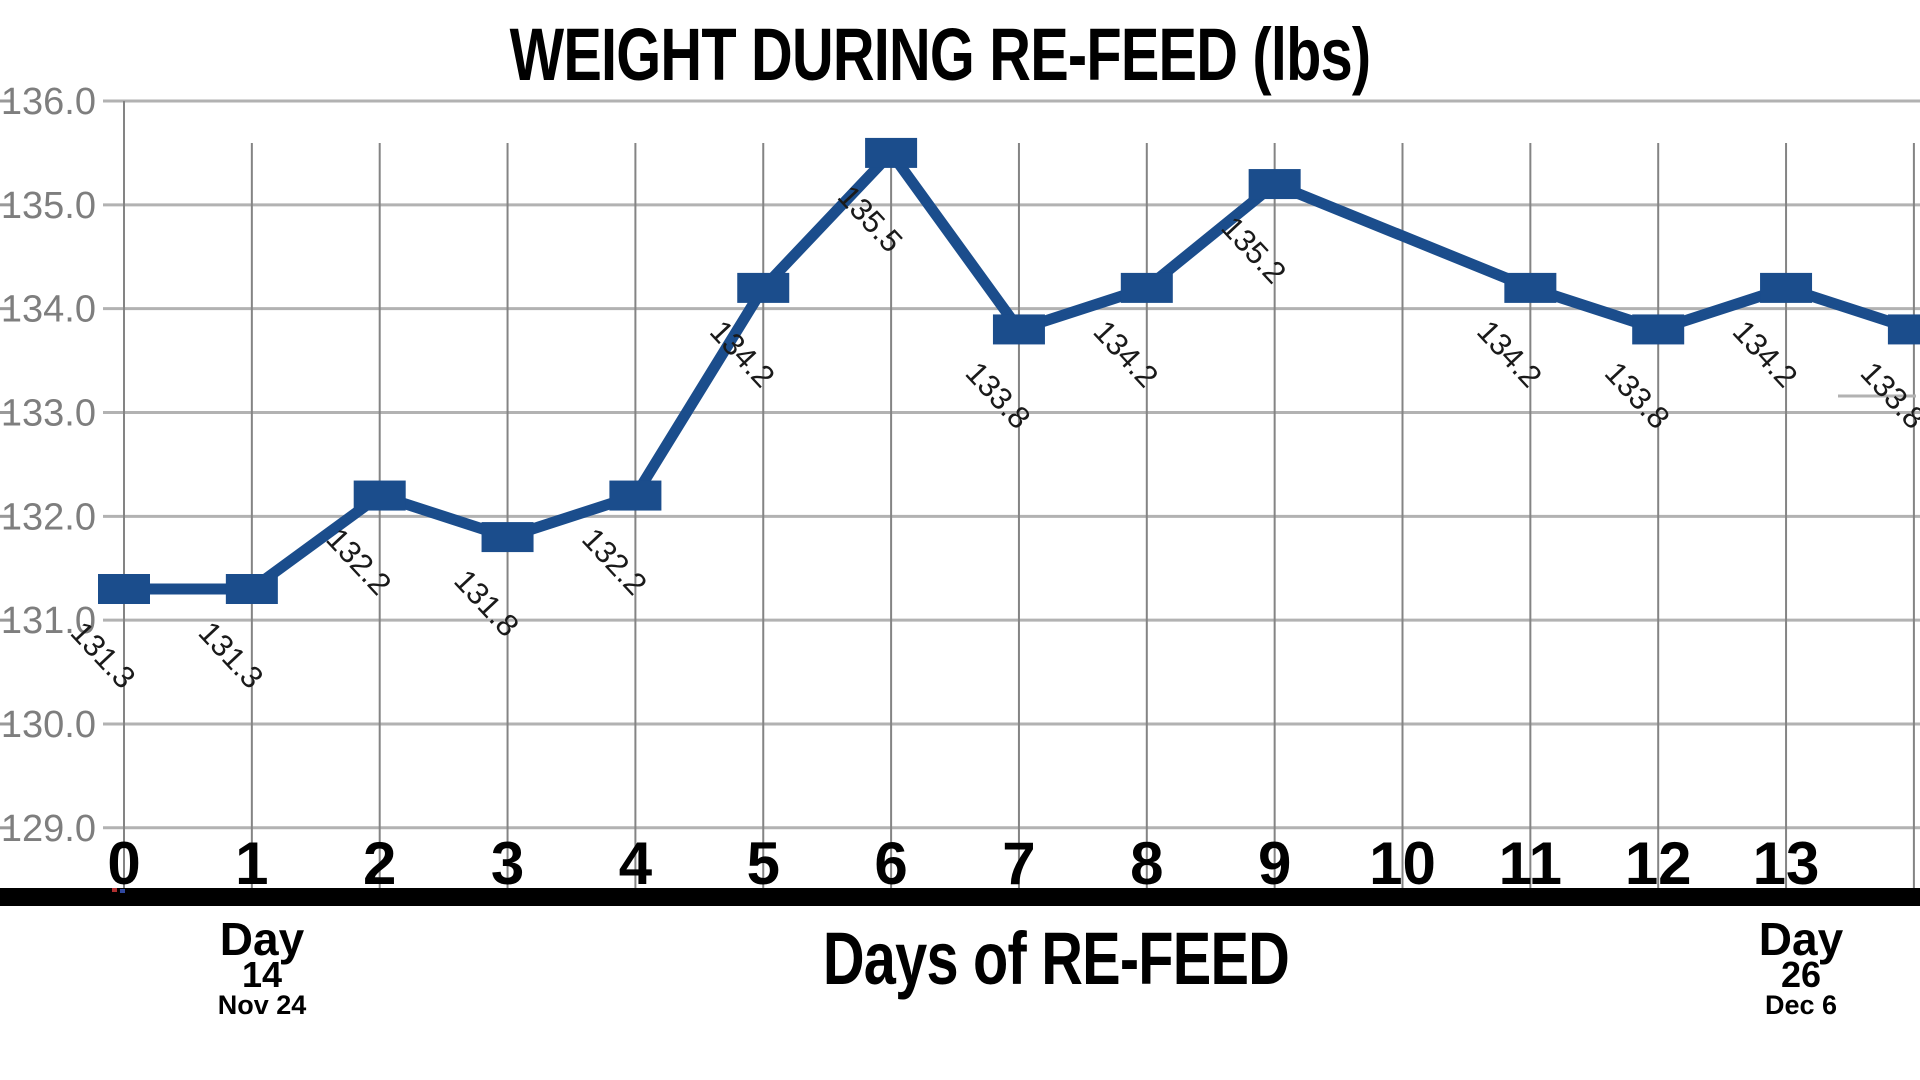  I want to click on x-axis-label: 9, so click(1274, 863).